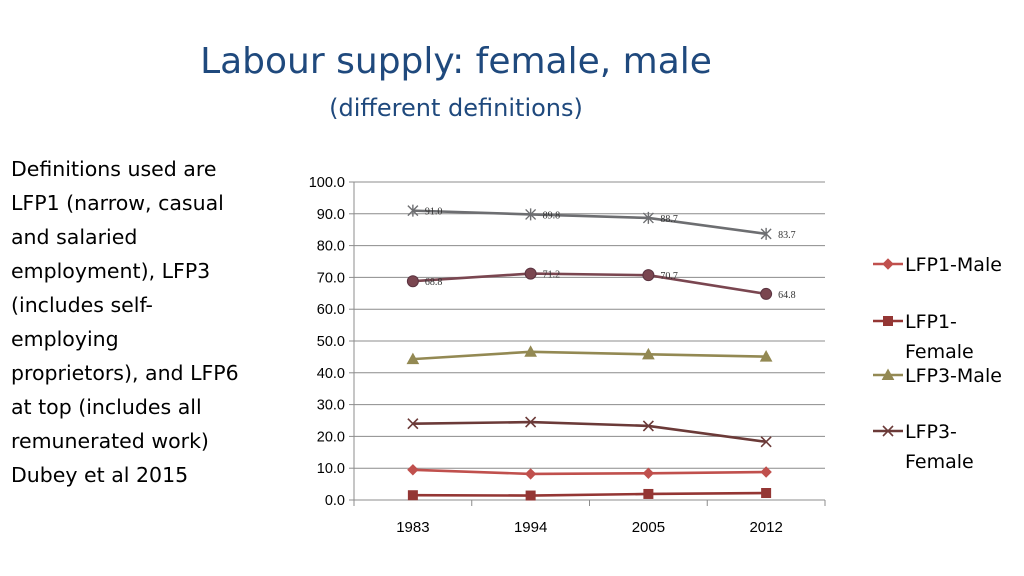 The image size is (1024, 576). What do you see at coordinates (331, 437) in the screenshot?
I see `y-tick-label: 20.0` at bounding box center [331, 437].